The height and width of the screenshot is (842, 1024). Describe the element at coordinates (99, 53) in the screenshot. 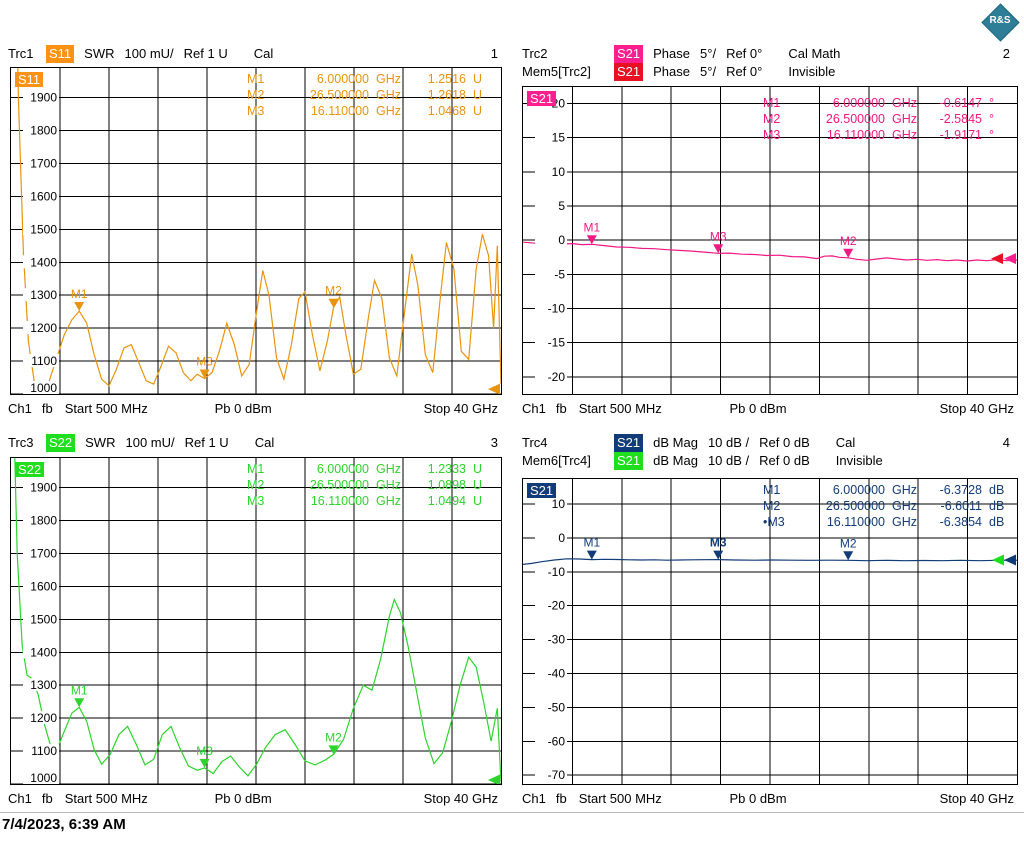

I see `trc1-format: SWR` at that location.